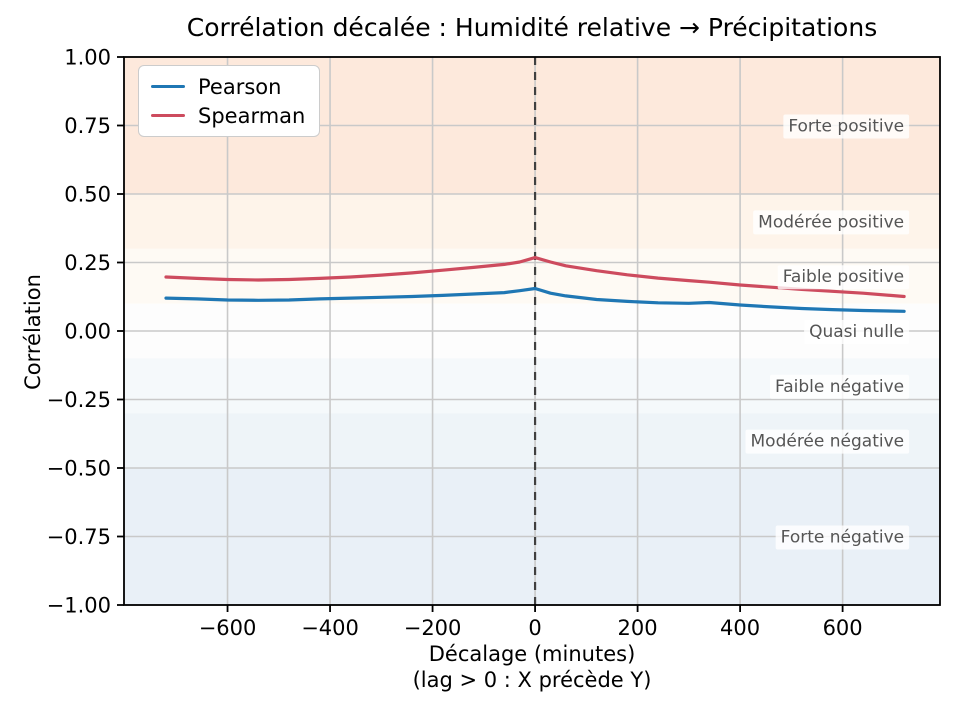 The width and height of the screenshot is (960, 720). I want to click on band-label-forte-negative: Forte négative, so click(842, 538).